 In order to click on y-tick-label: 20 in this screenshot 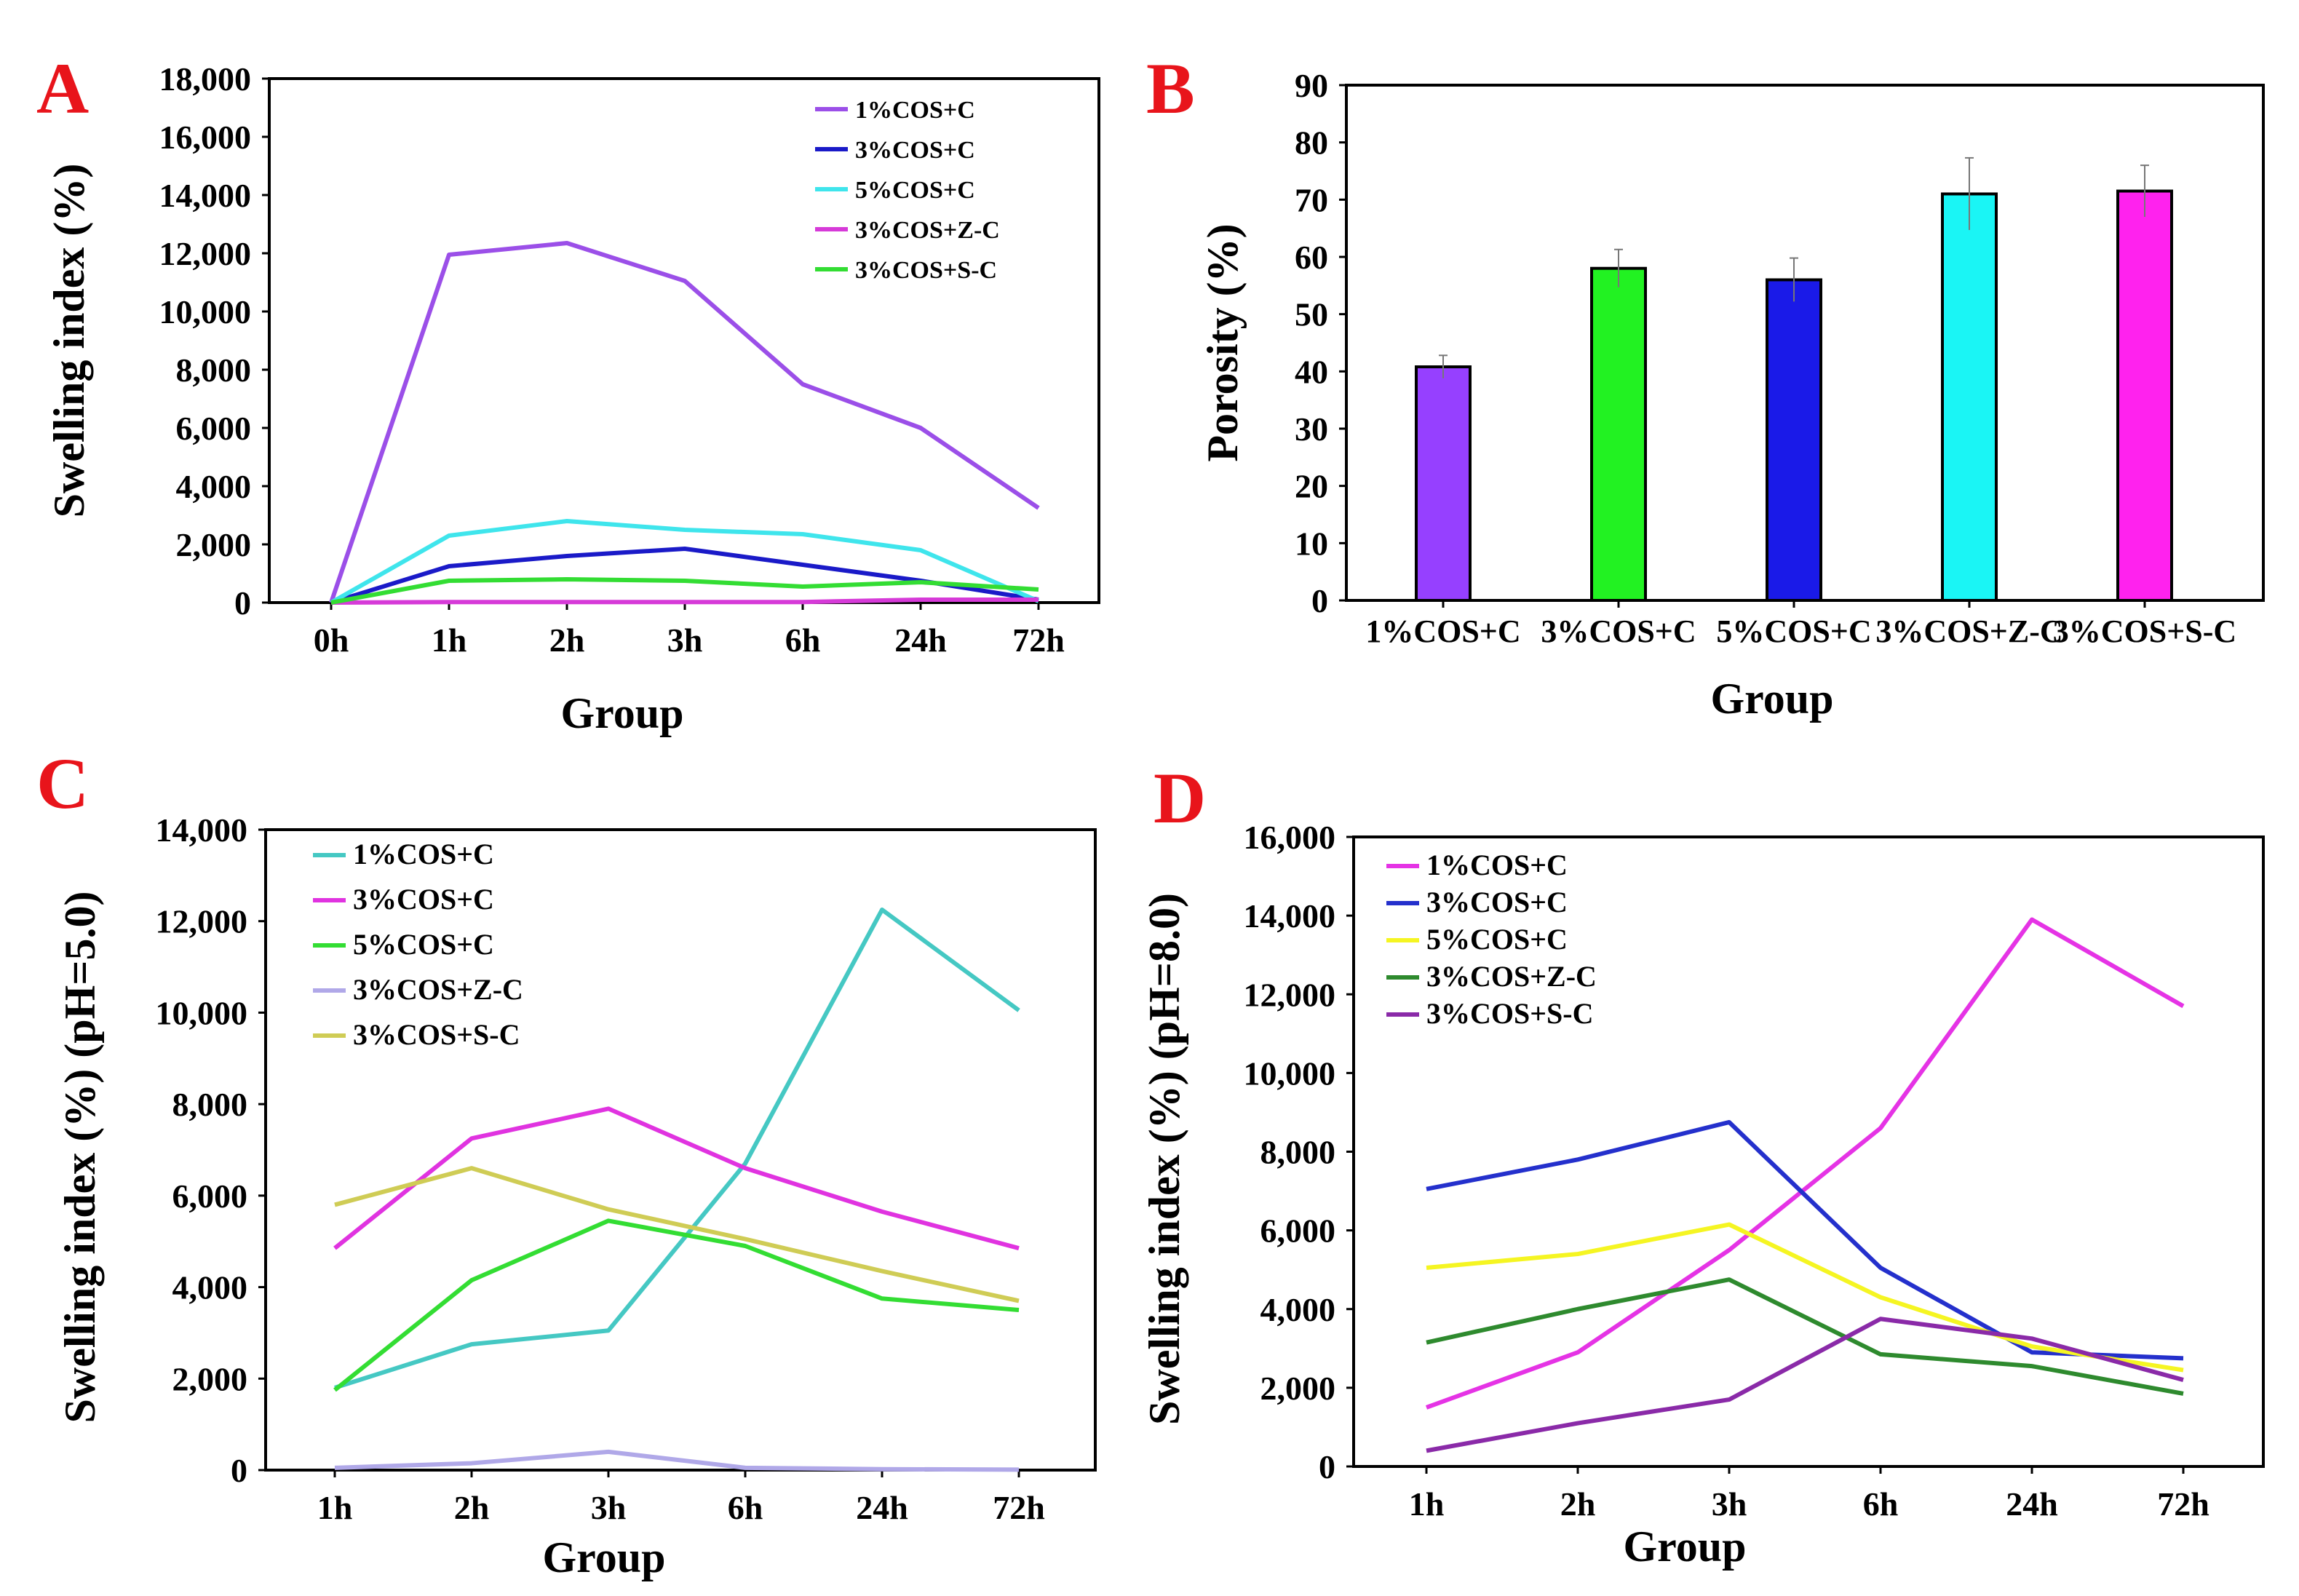, I will do `click(1311, 486)`.